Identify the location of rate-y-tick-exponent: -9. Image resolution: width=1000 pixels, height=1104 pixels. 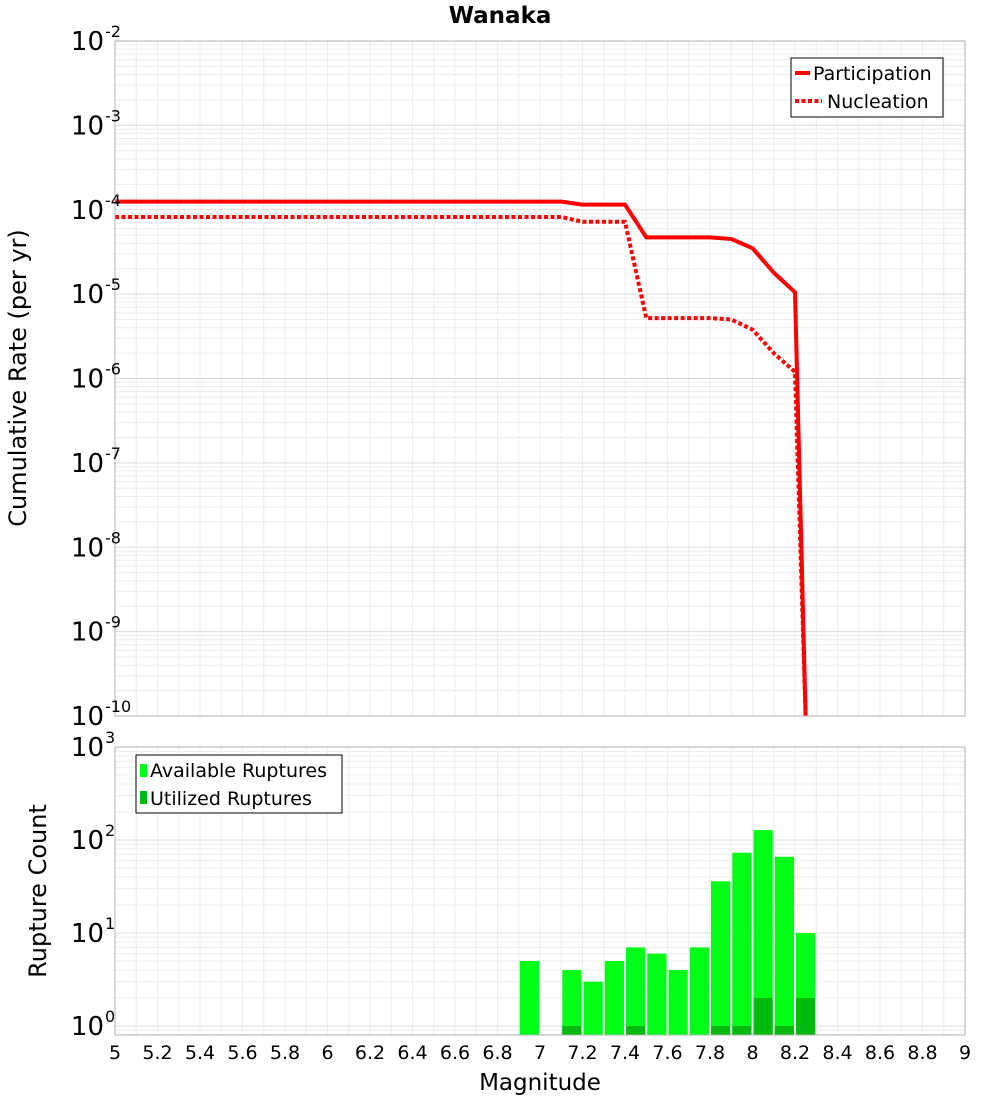
(113, 622).